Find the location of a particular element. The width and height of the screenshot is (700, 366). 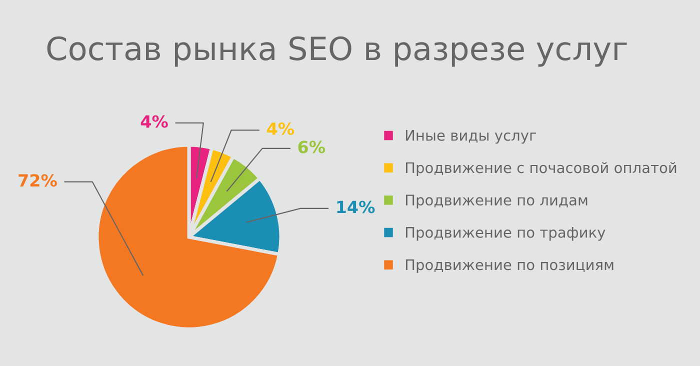

legend-label: Продвижение по лидам is located at coordinates (497, 201).